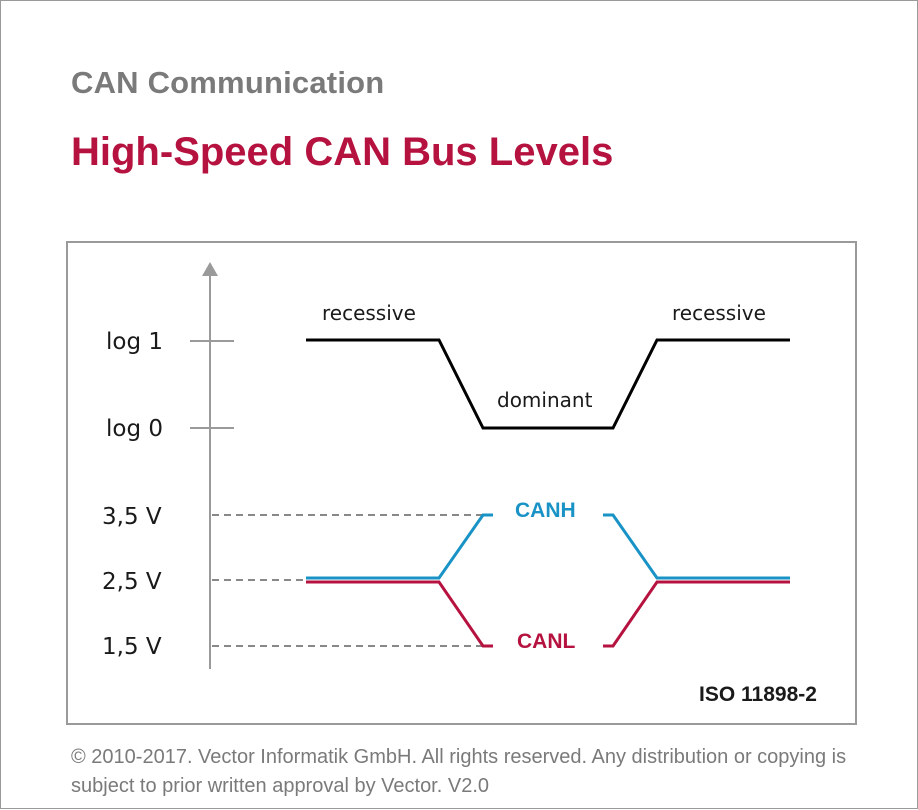  I want to click on canl-waveform-right, so click(696, 614).